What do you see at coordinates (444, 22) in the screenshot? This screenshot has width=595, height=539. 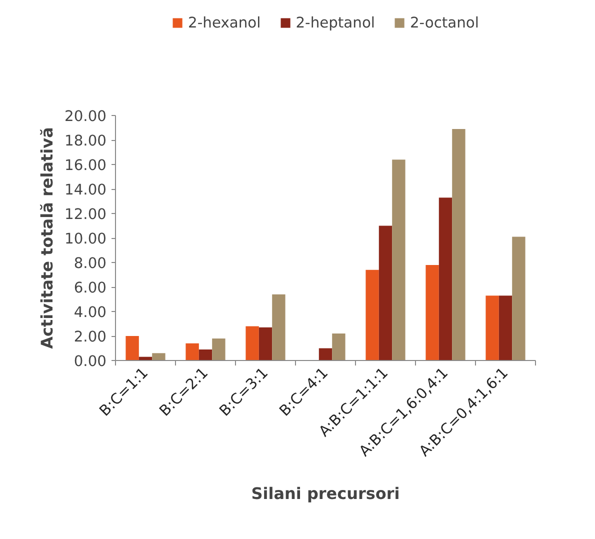 I see `legend-label: 2-octanol` at bounding box center [444, 22].